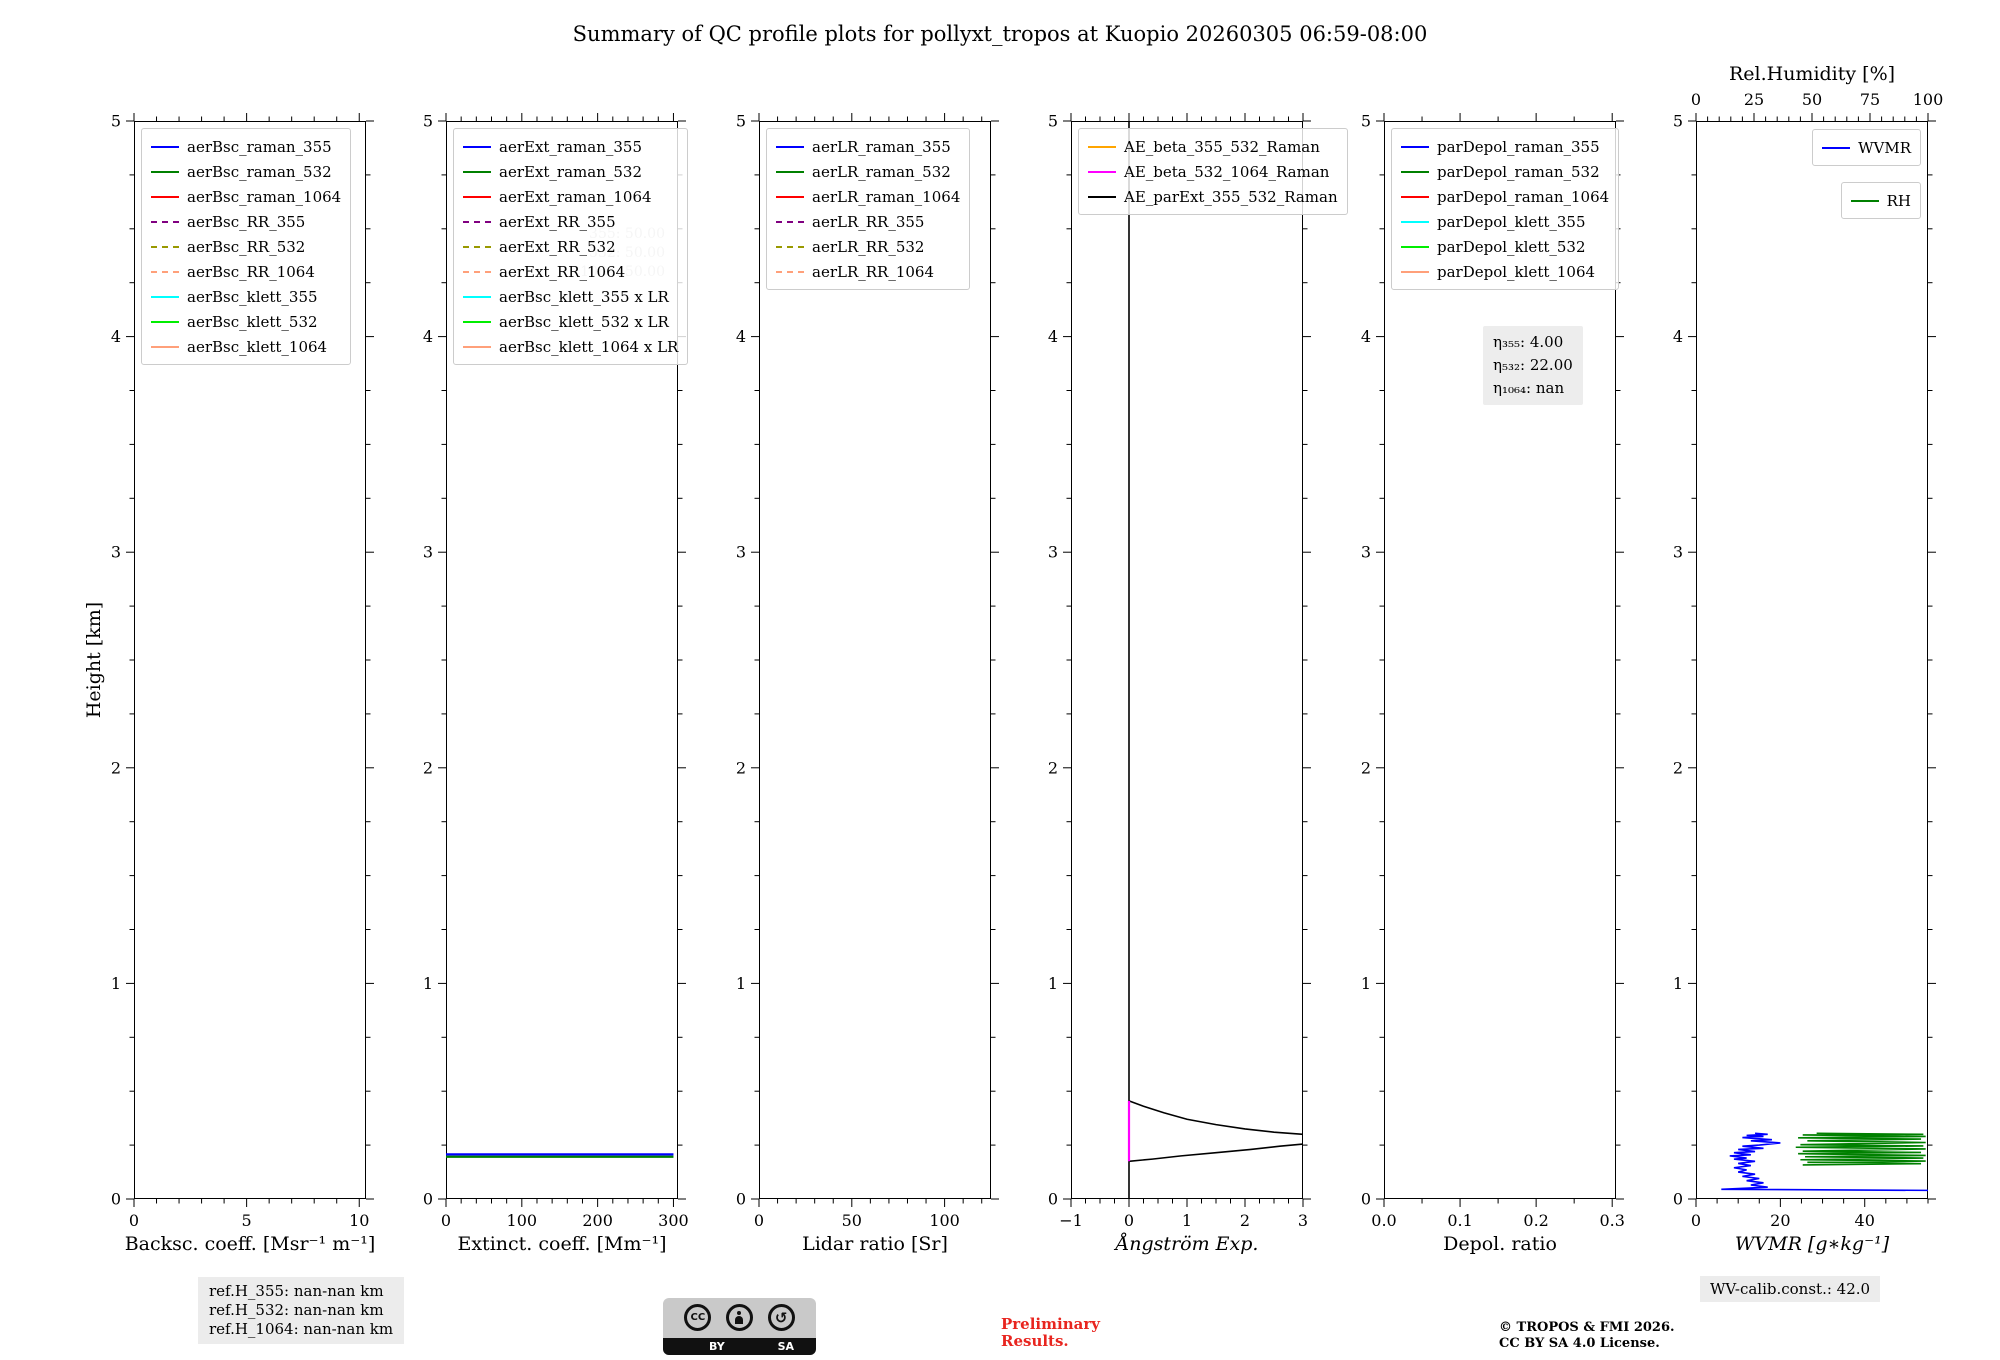 This screenshot has width=2000, height=1360. What do you see at coordinates (246, 246) in the screenshot?
I see `legend-entry: aerBsc_RR_532` at bounding box center [246, 246].